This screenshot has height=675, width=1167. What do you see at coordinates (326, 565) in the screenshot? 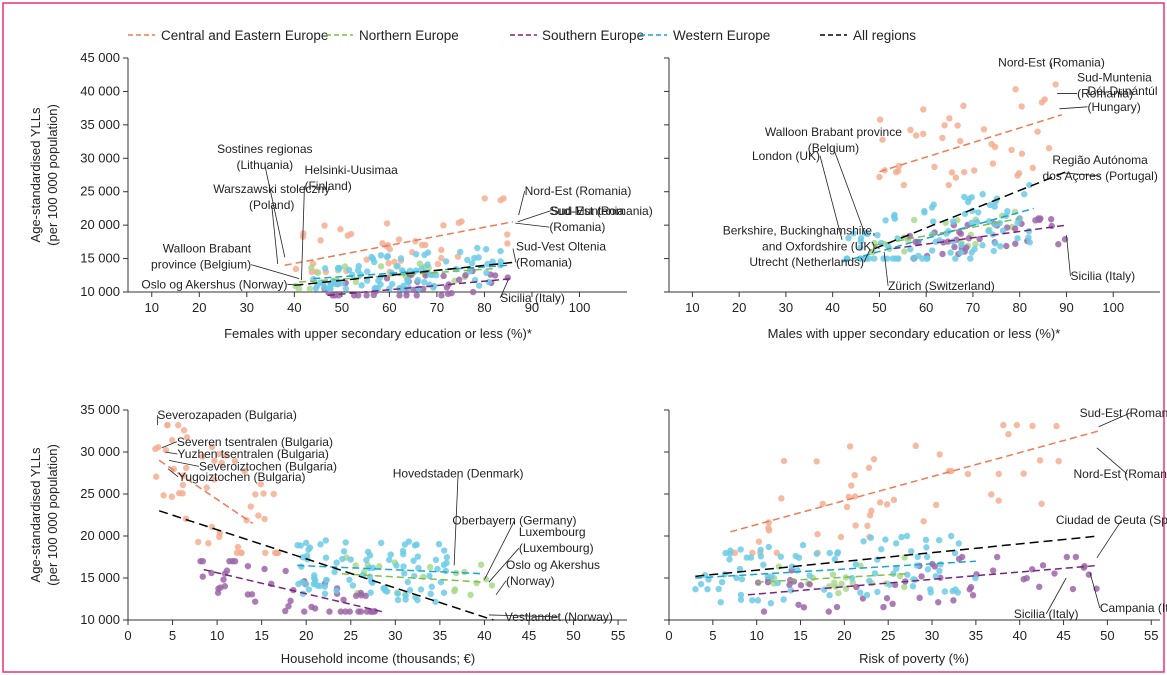
I see `trend-line-all` at bounding box center [326, 565].